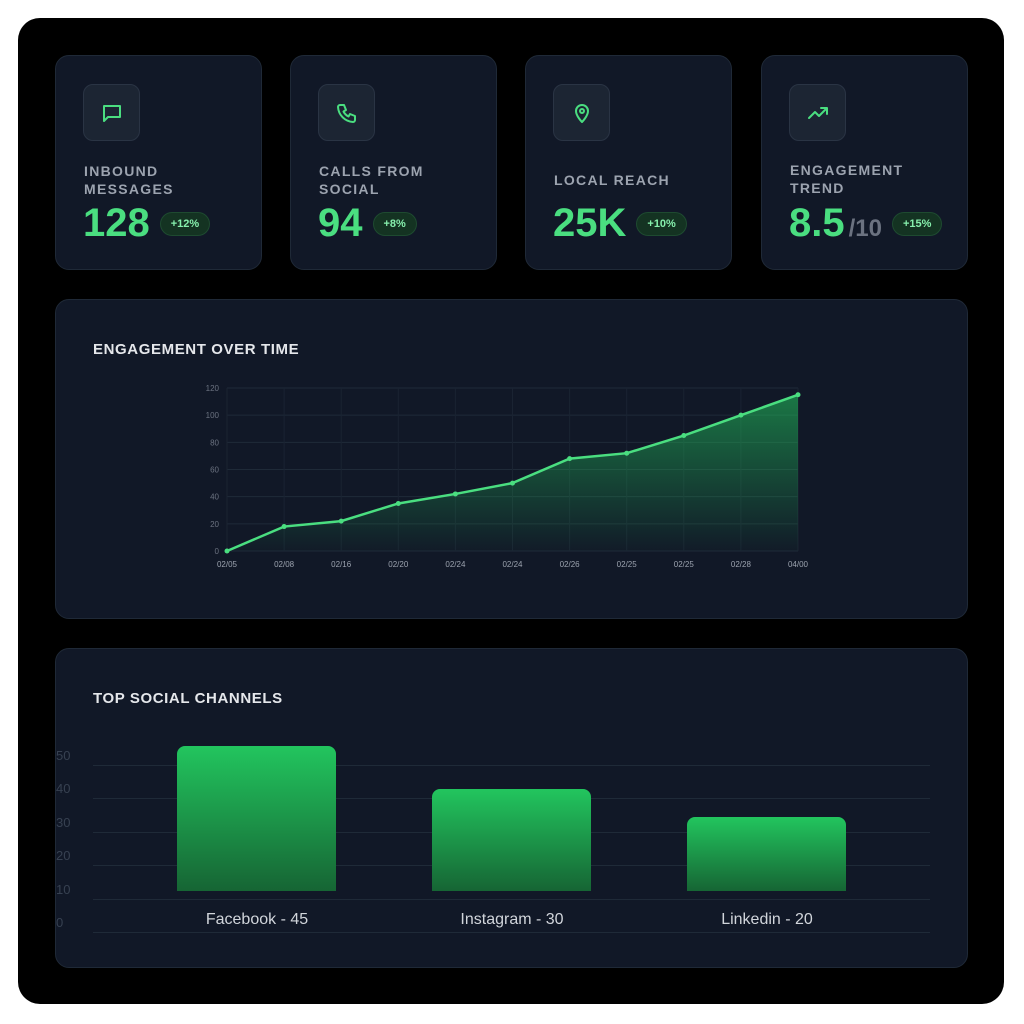 The image size is (1024, 1024). Describe the element at coordinates (129, 189) in the screenshot. I see `card-label: MESSAGES` at that location.